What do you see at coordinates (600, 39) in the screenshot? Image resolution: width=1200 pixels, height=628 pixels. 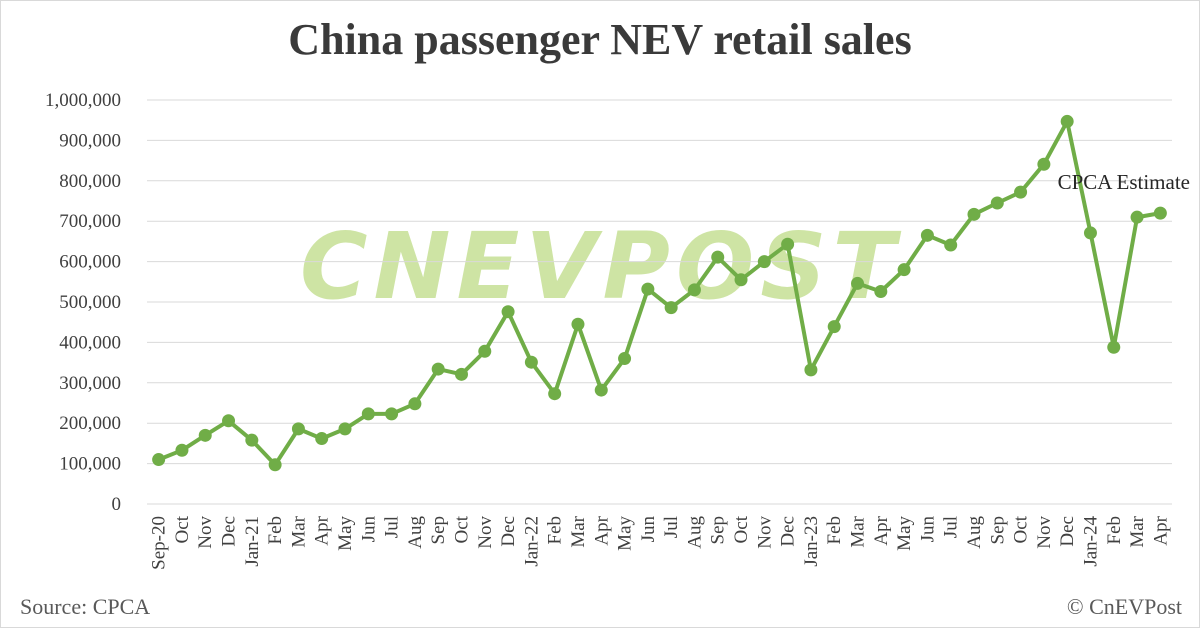 I see `chart-title: China passenger NEV retail sales` at bounding box center [600, 39].